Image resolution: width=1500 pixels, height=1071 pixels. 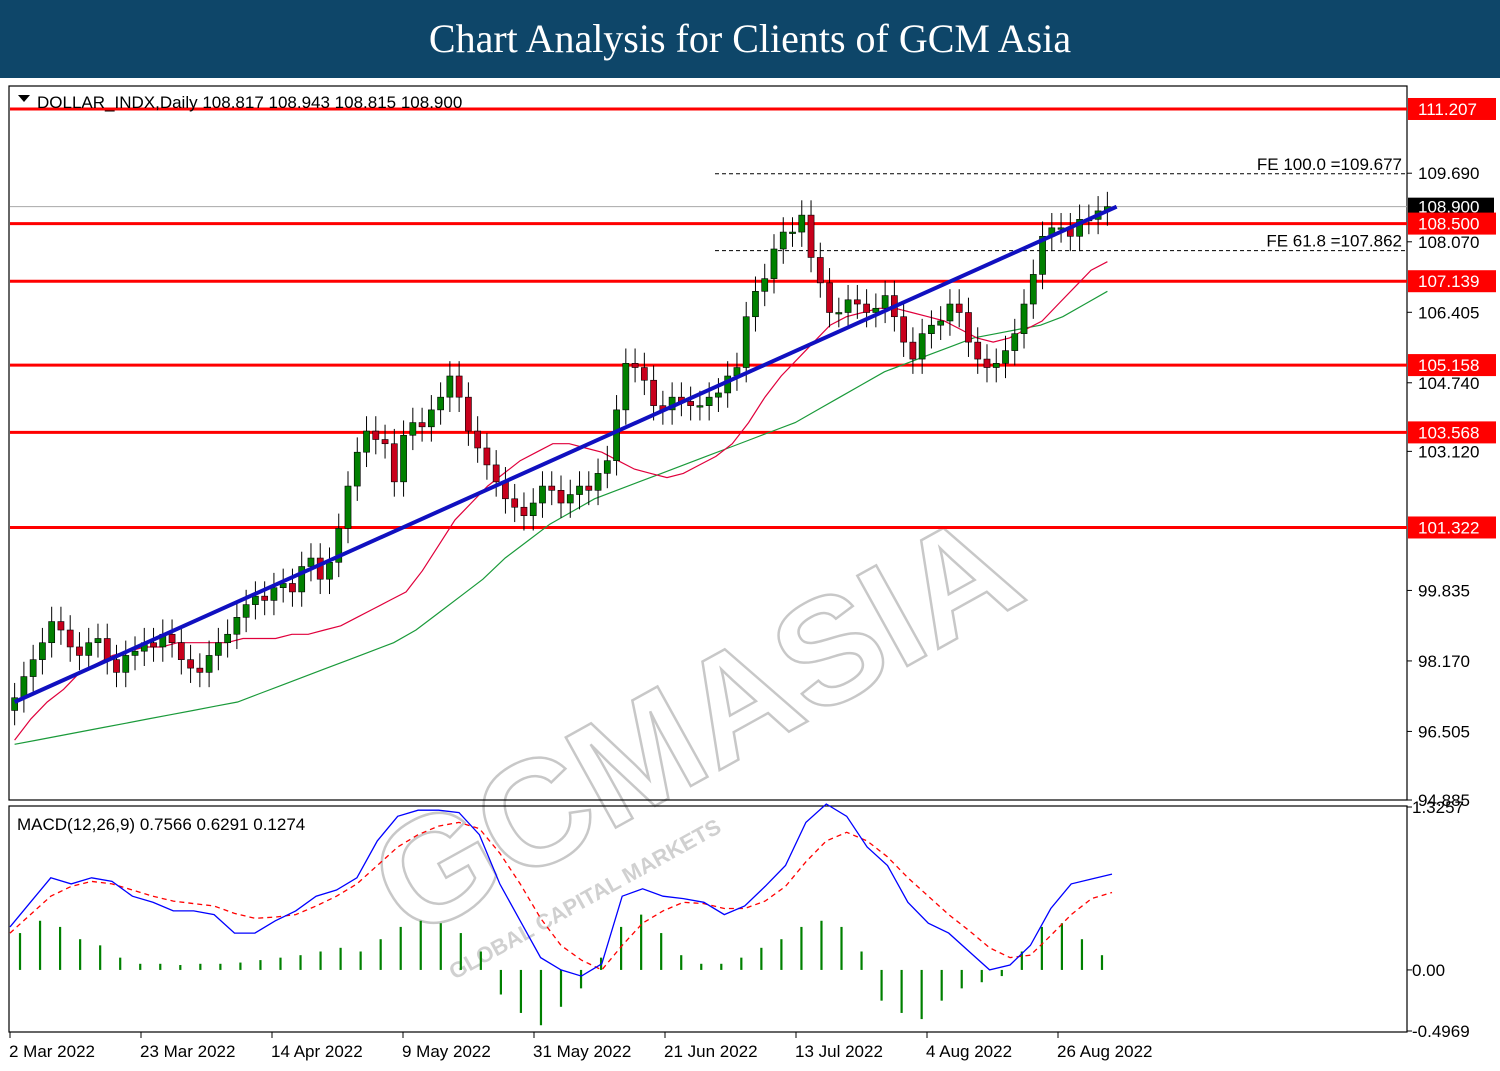 I want to click on macd-line, so click(x=561, y=890).